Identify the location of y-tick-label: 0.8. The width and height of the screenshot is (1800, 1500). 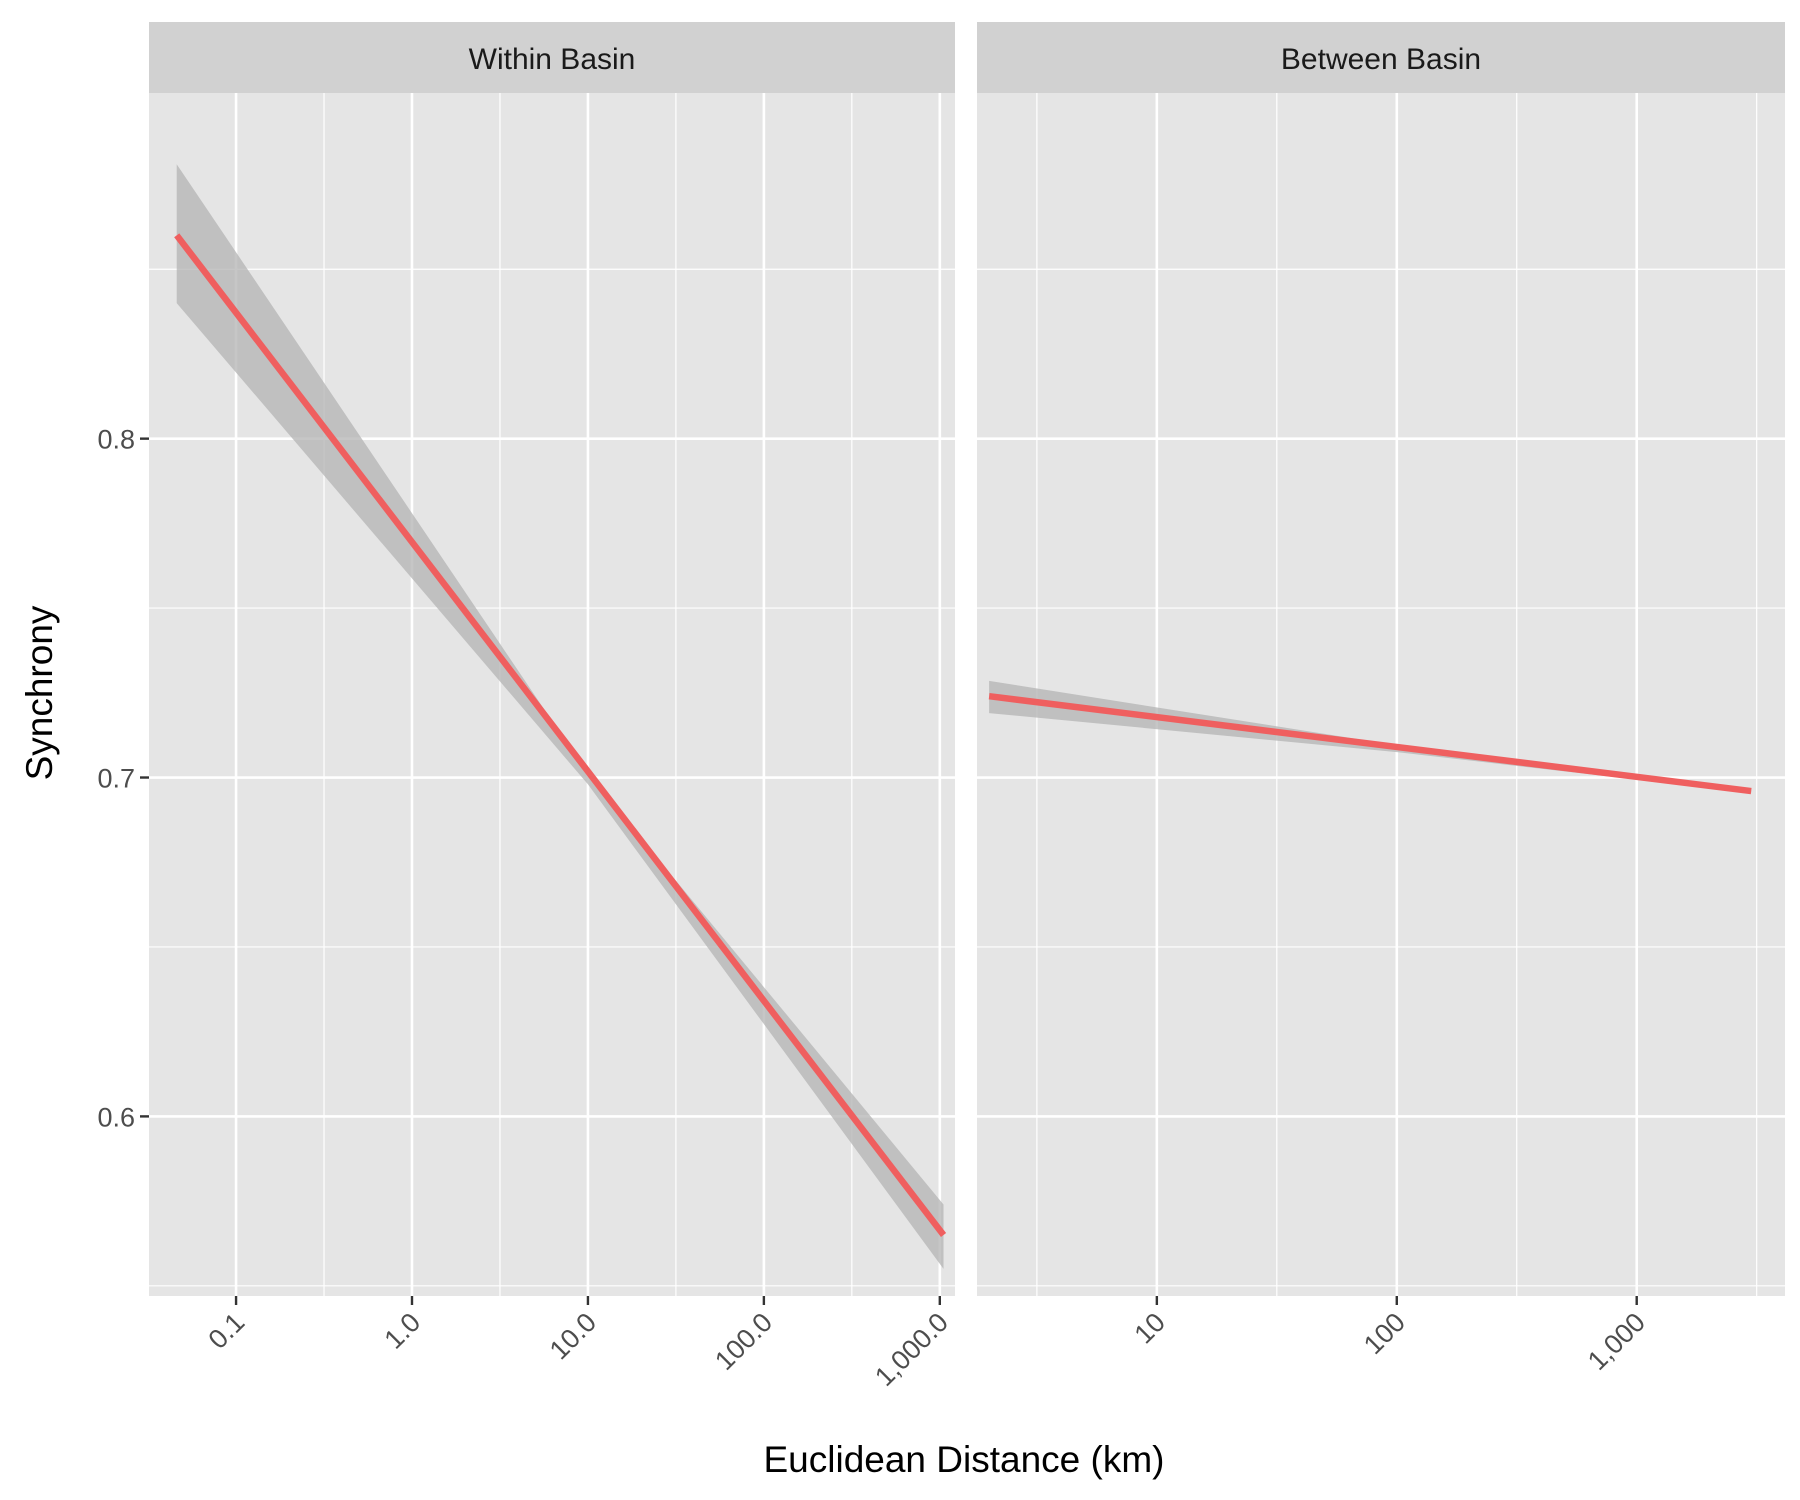
(116, 440).